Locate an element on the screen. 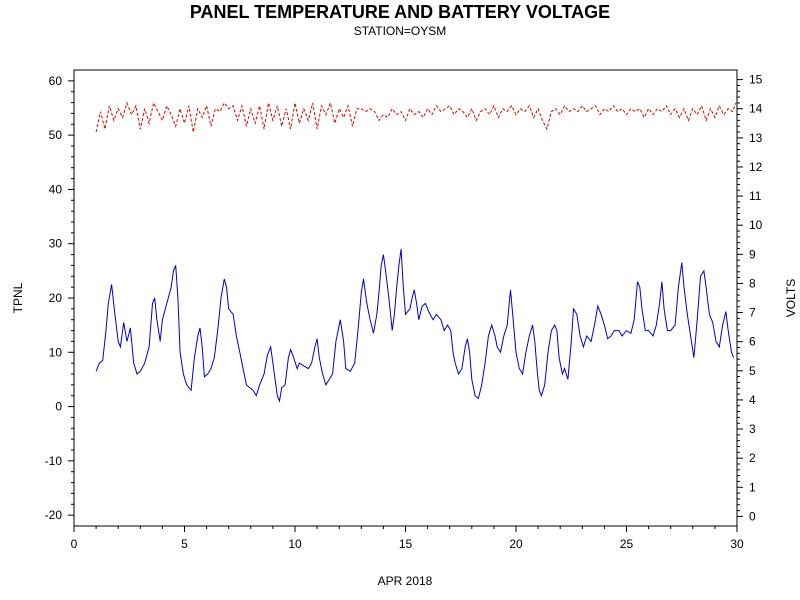 This screenshot has width=800, height=600. y-right-tick-label: 10 is located at coordinates (756, 225).